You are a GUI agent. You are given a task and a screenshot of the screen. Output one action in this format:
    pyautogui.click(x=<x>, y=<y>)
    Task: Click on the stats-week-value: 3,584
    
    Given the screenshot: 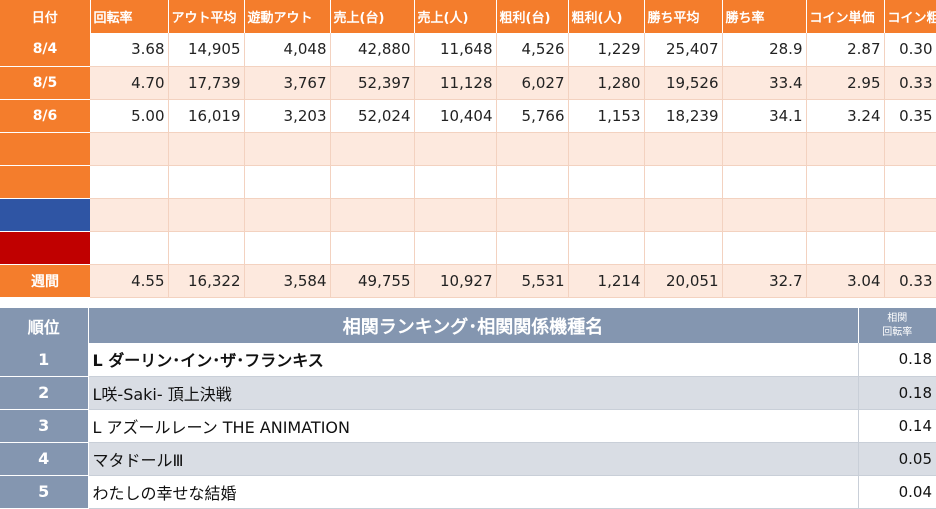 What is the action you would take?
    pyautogui.click(x=287, y=280)
    